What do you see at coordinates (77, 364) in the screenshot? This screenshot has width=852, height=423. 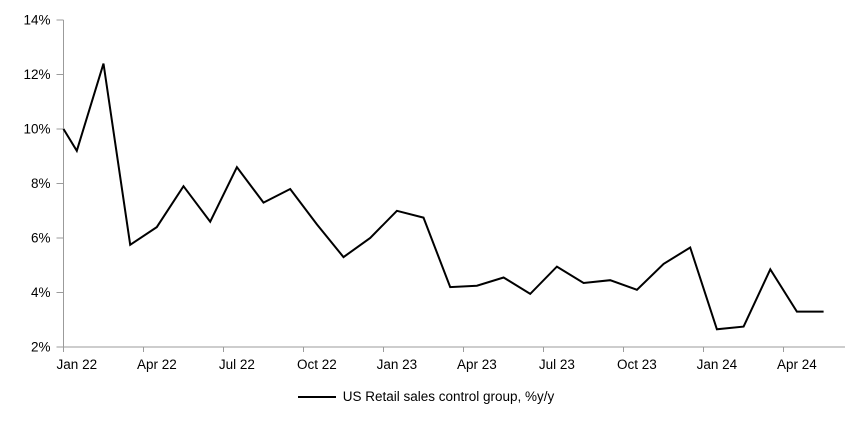 I see `x-axis-tick-label: Jan 22` at bounding box center [77, 364].